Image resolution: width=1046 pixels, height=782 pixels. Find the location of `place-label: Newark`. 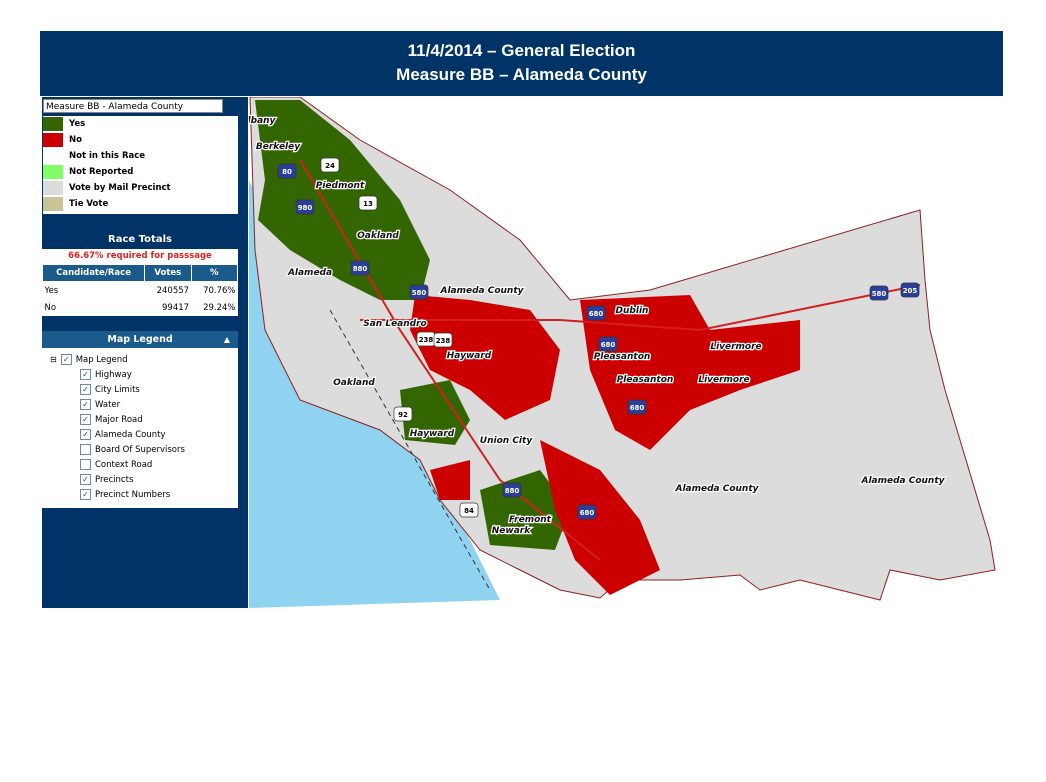

place-label: Newark is located at coordinates (511, 531).